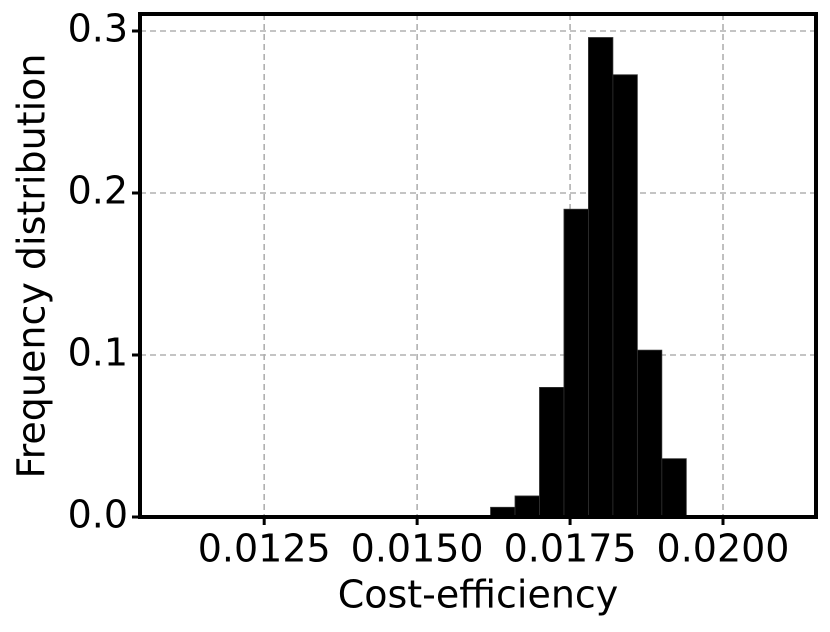 The height and width of the screenshot is (632, 830). I want to click on y-axis-label: Frequency distribution, so click(32, 266).